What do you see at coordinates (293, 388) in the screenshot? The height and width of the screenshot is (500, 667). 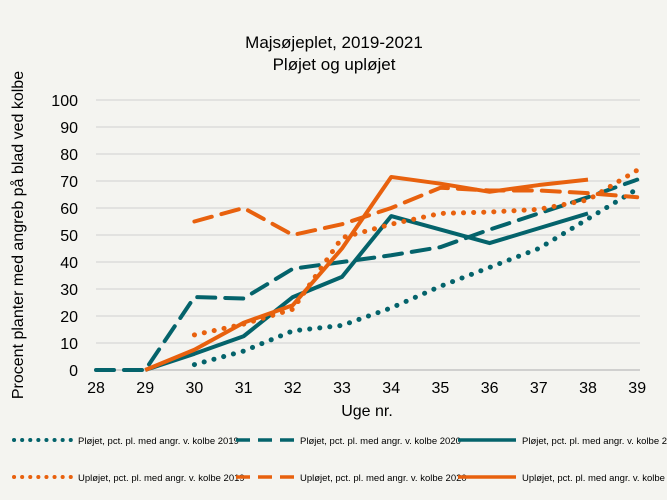 I see `x-tick-label: 32` at bounding box center [293, 388].